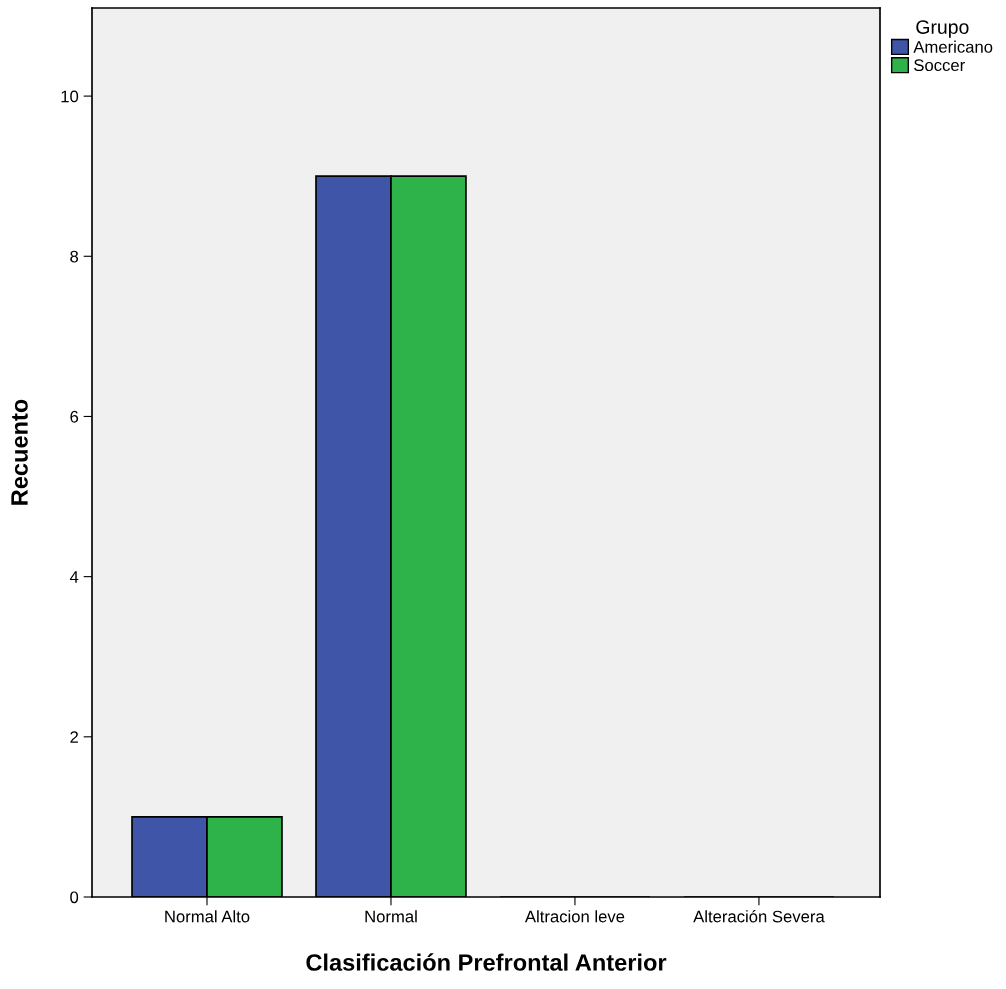 Image resolution: width=1006 pixels, height=989 pixels. Describe the element at coordinates (207, 916) in the screenshot. I see `x-tick-label: Normal Alto` at that location.